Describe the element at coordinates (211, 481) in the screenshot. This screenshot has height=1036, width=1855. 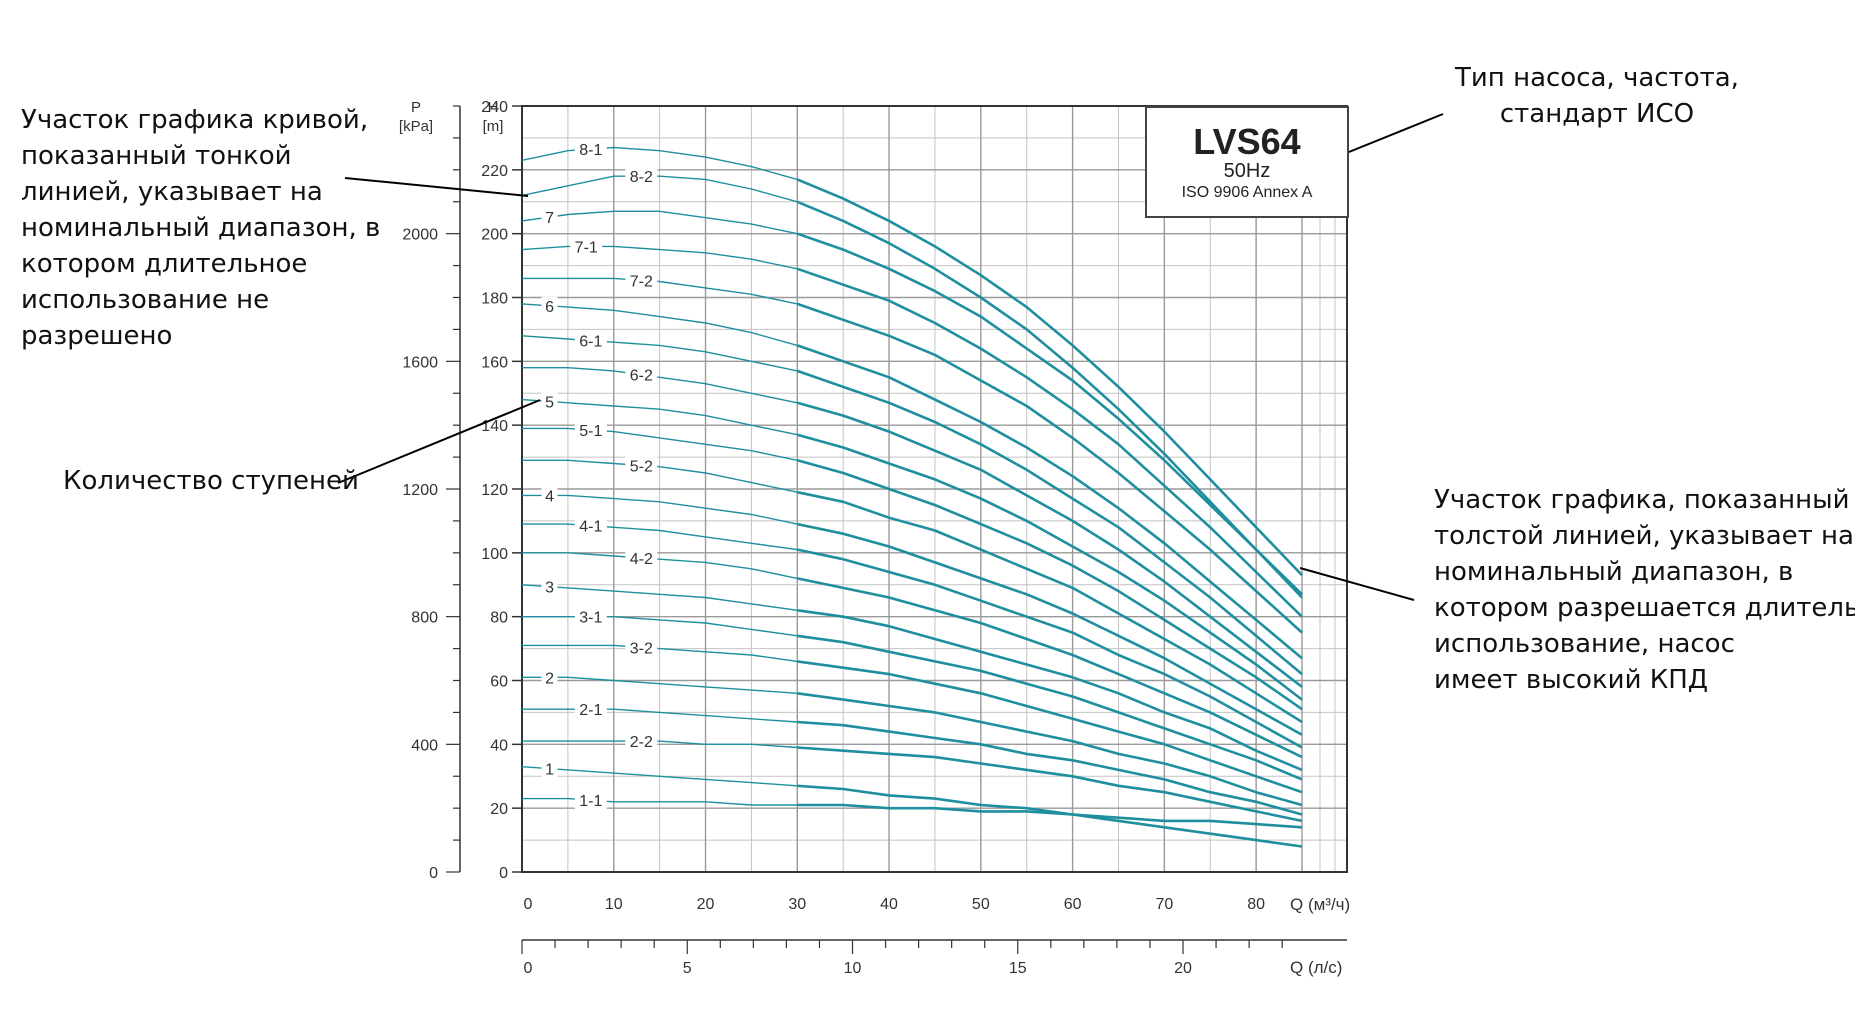
I see `annotation-line: Количество ступеней` at that location.